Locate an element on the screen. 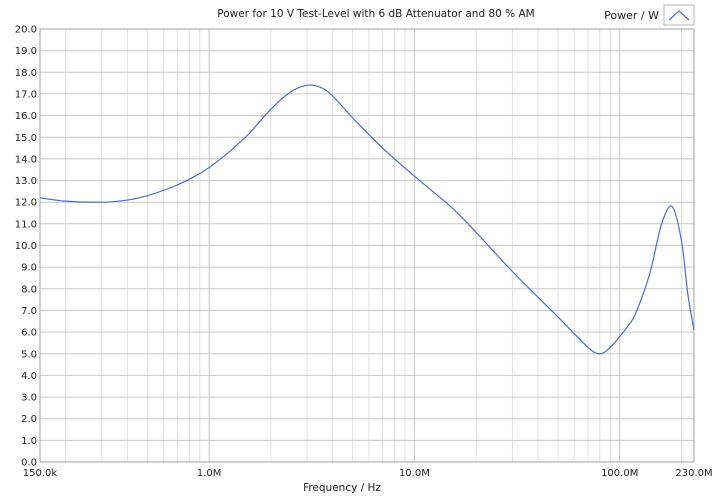 Image resolution: width=712 pixels, height=497 pixels. y-tick-label-17: 17.0 is located at coordinates (26, 94).